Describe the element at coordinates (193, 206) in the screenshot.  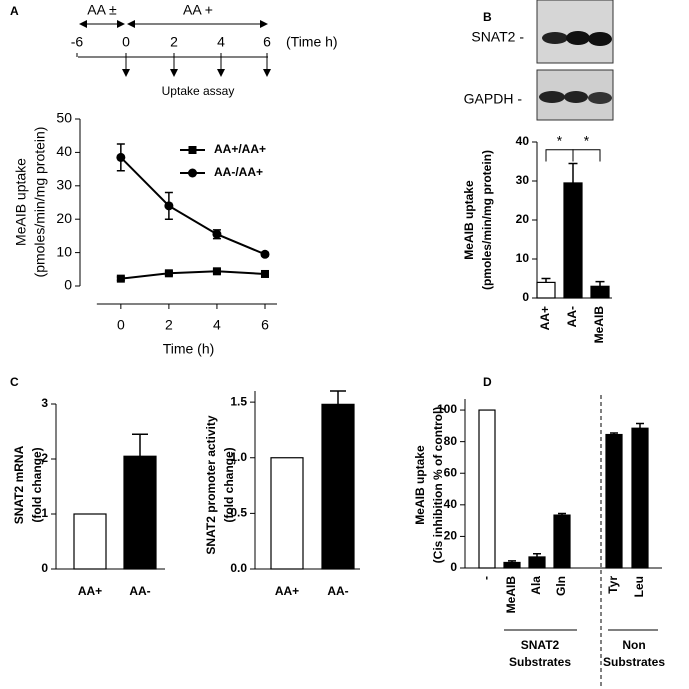
I see `line` at that location.